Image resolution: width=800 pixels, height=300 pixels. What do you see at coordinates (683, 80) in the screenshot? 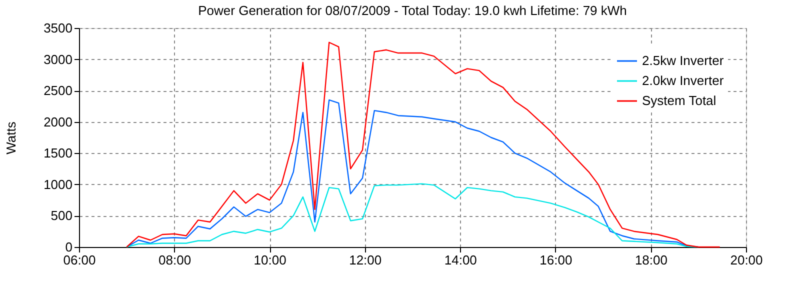
I see `legend-label: 2.0kw Inverter` at bounding box center [683, 80].